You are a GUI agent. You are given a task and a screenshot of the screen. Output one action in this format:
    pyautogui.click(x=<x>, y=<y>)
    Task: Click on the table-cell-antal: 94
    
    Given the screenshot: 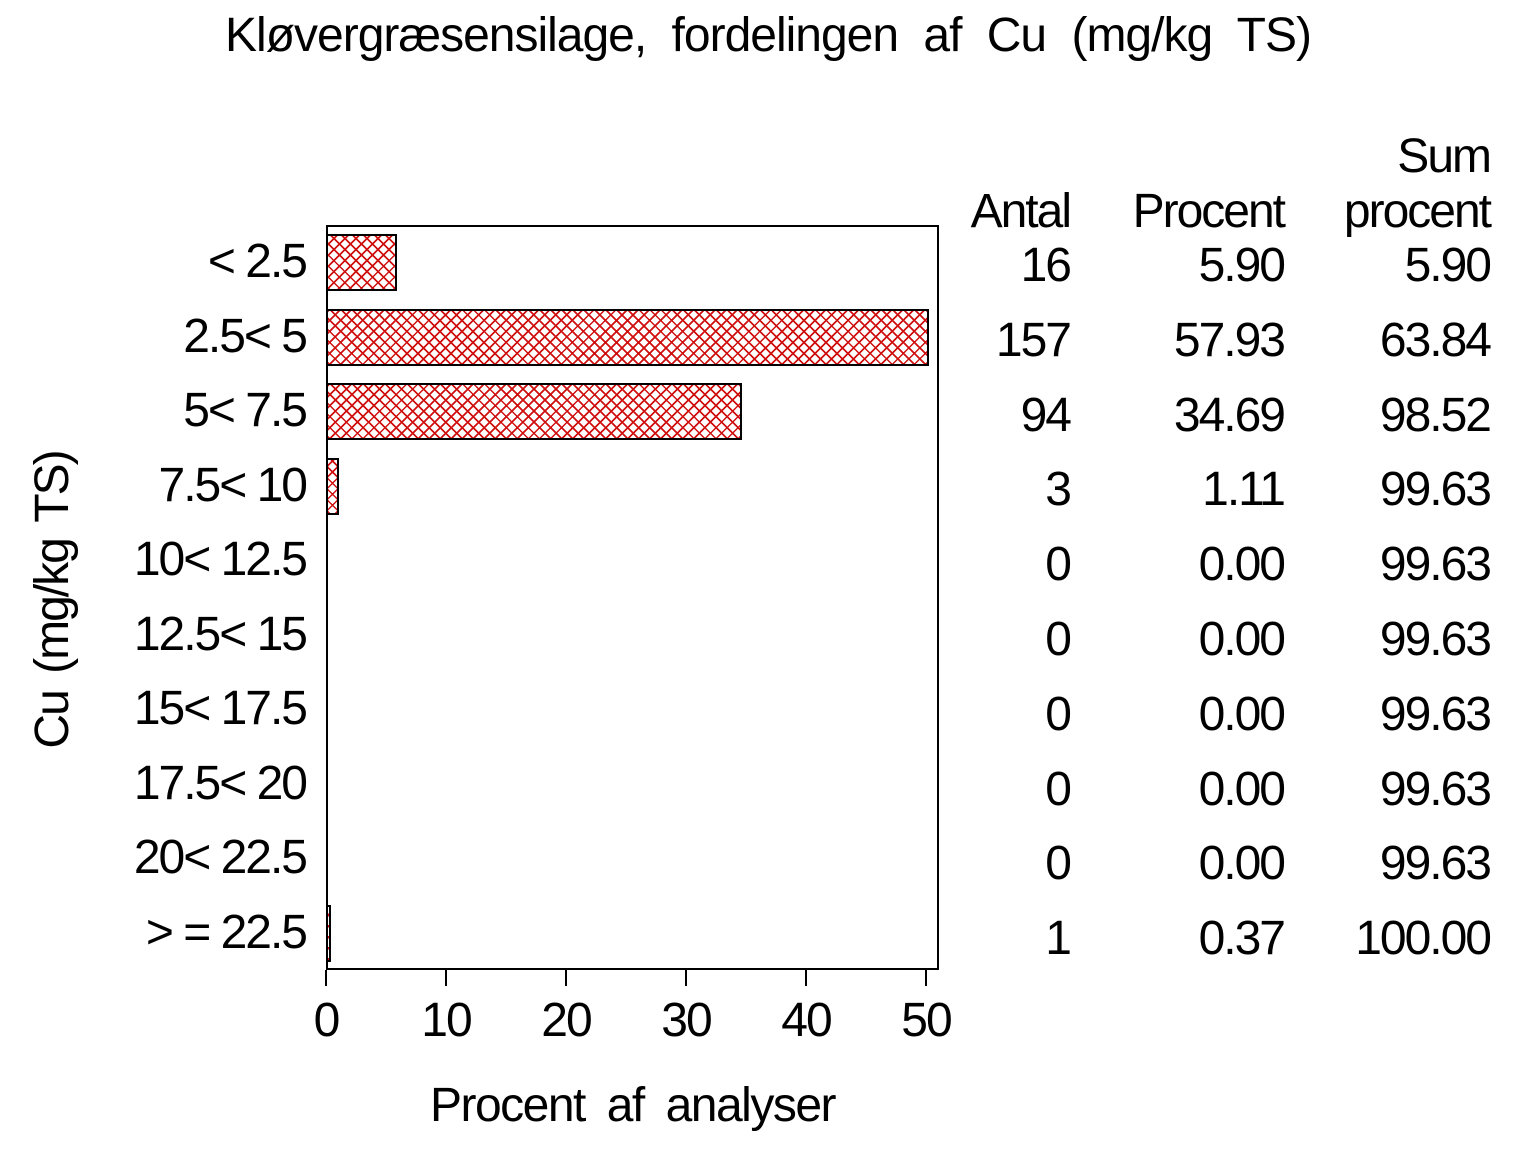 What is the action you would take?
    pyautogui.click(x=1046, y=415)
    